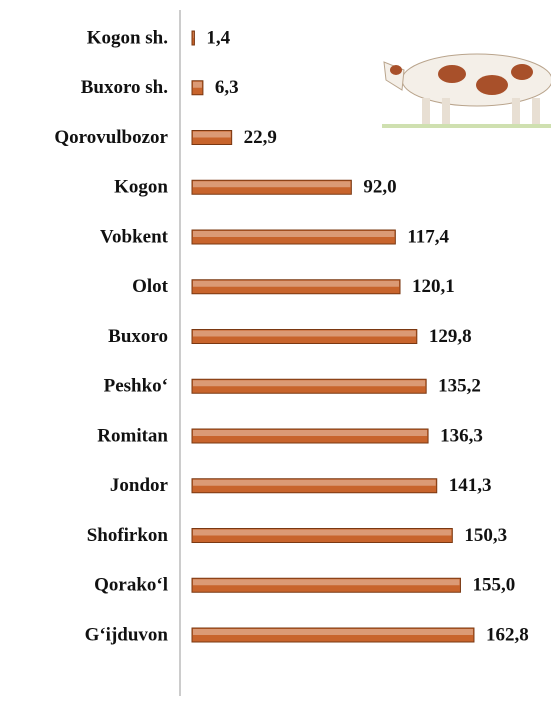  What do you see at coordinates (138, 336) in the screenshot?
I see `category-label: Buxoro` at bounding box center [138, 336].